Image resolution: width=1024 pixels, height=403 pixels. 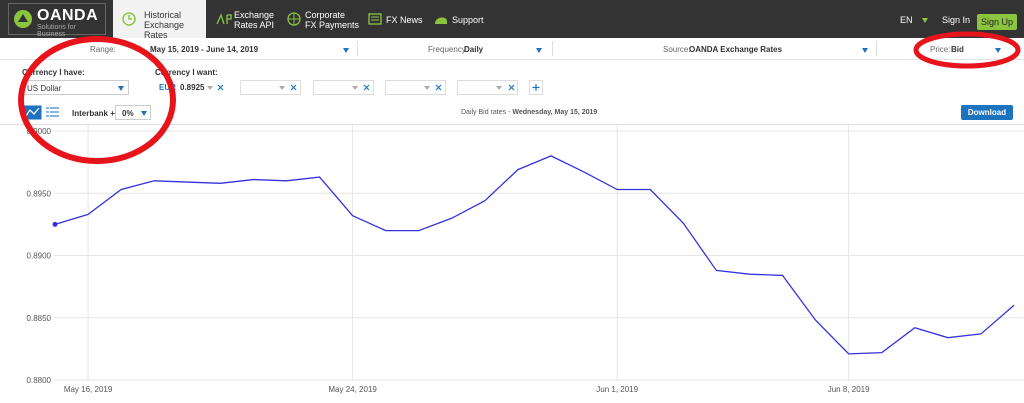 I want to click on logo: OANDA Solutions for Business, so click(x=57, y=20).